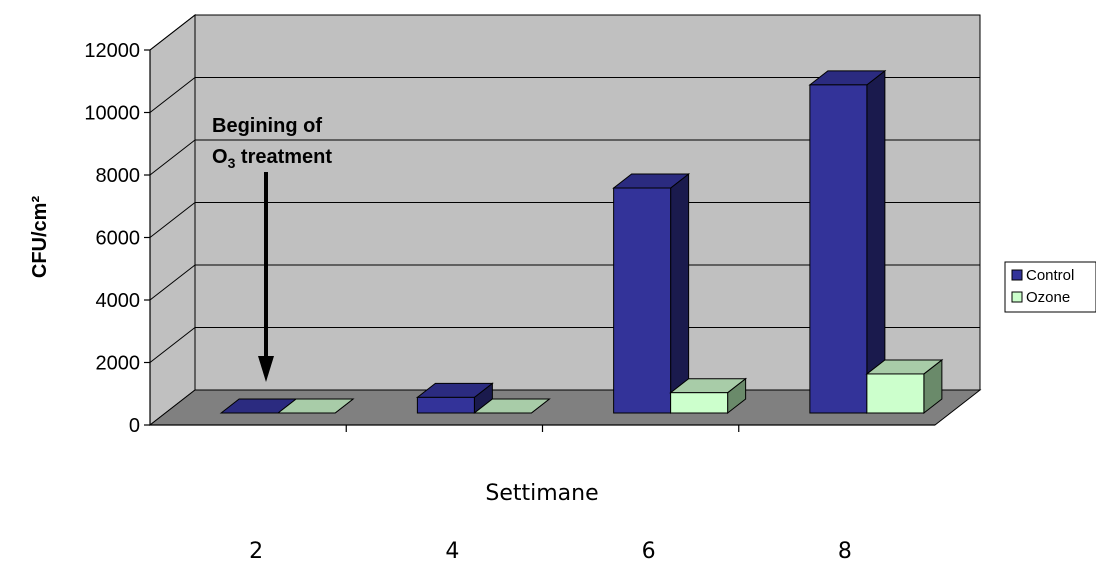 This screenshot has height=568, width=1096. Describe the element at coordinates (134, 426) in the screenshot. I see `y-tick-label: 0` at that location.